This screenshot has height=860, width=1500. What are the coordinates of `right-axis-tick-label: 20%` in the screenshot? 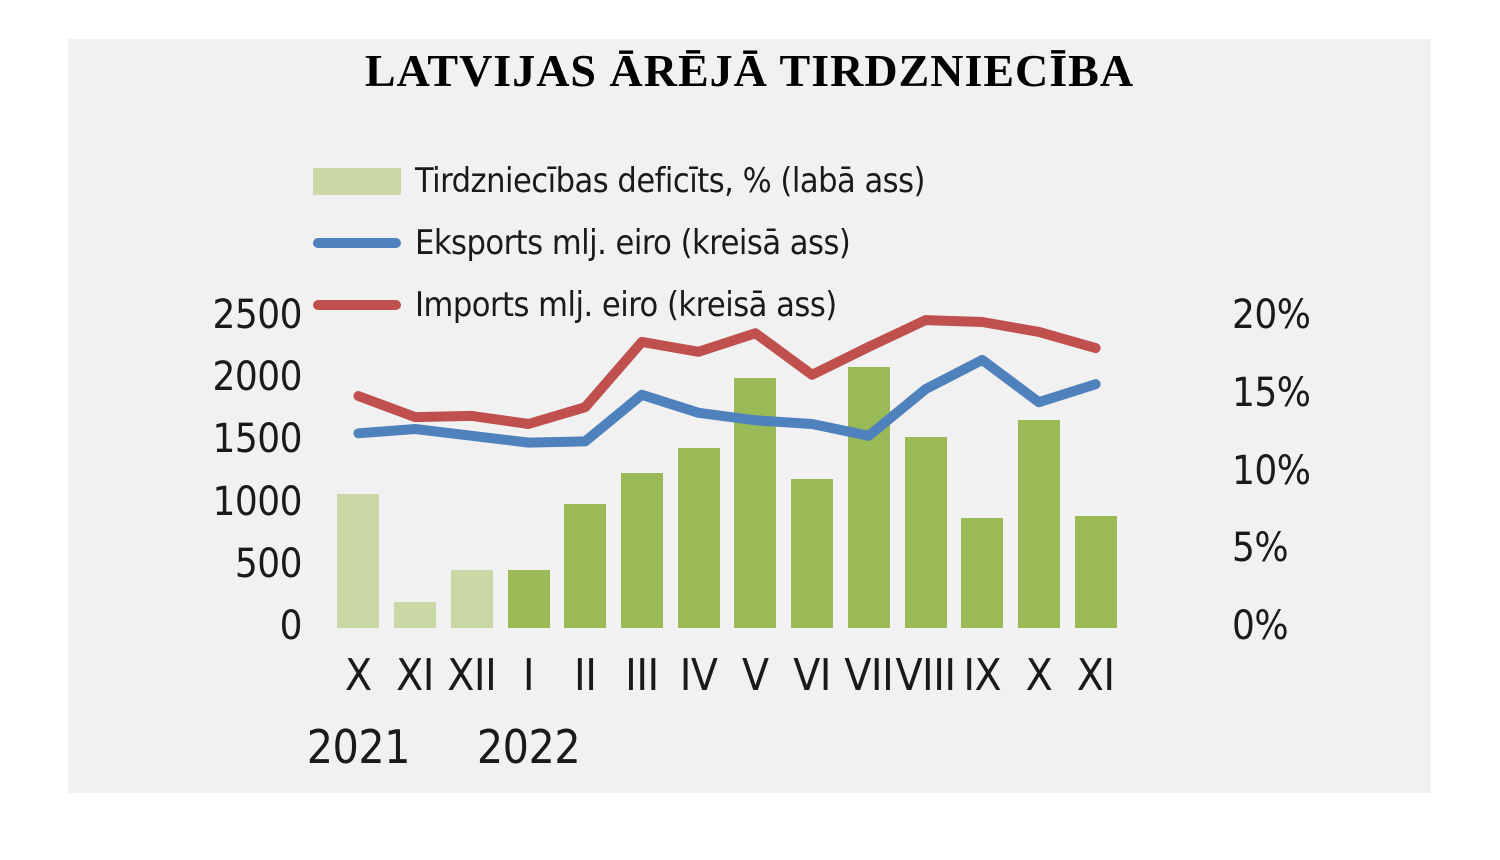 It's located at (1271, 315).